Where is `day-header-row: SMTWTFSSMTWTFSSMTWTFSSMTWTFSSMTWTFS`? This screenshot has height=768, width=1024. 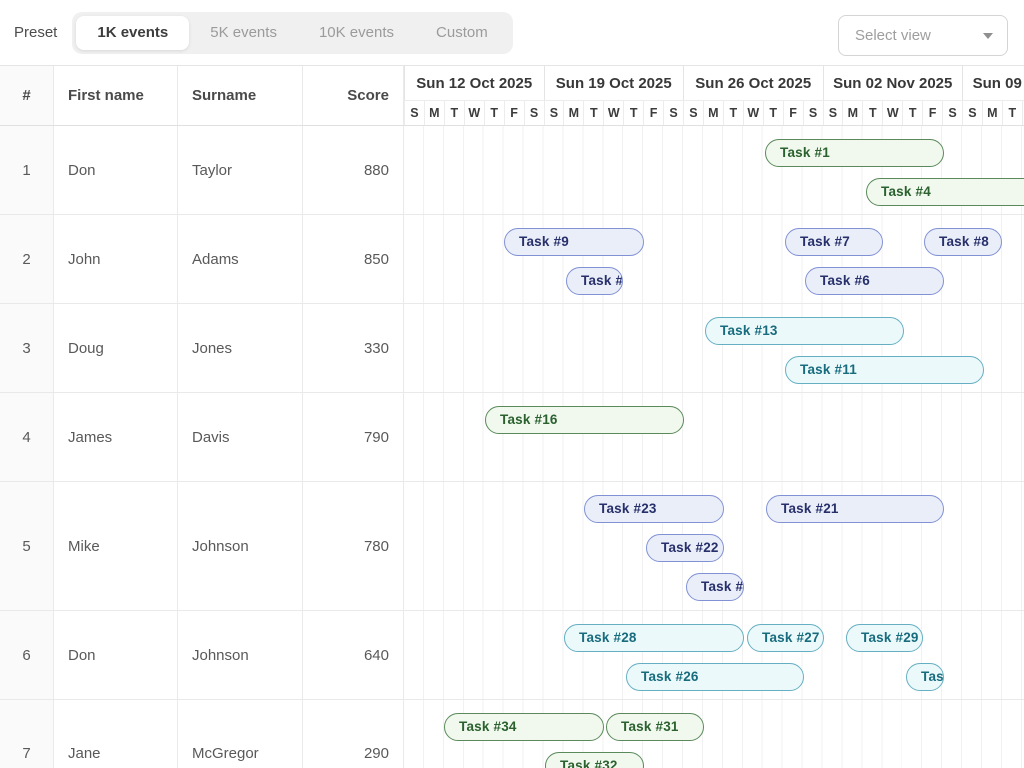
day-header-row: SMTWTFSSMTWTFSSMTWTFSSMTWTFSSMTWTFS is located at coordinates (714, 113).